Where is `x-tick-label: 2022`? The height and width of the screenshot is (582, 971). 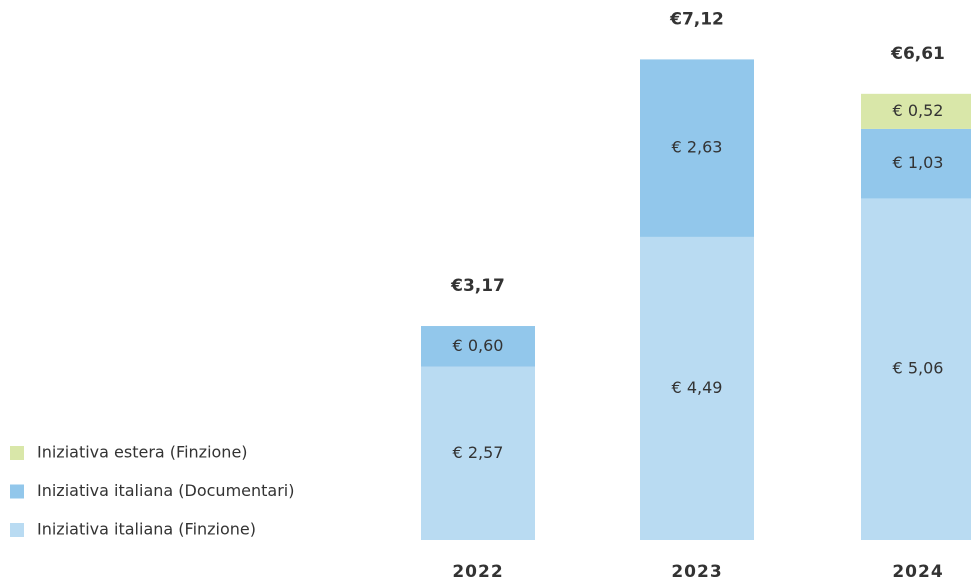
x-tick-label: 2022 is located at coordinates (477, 572).